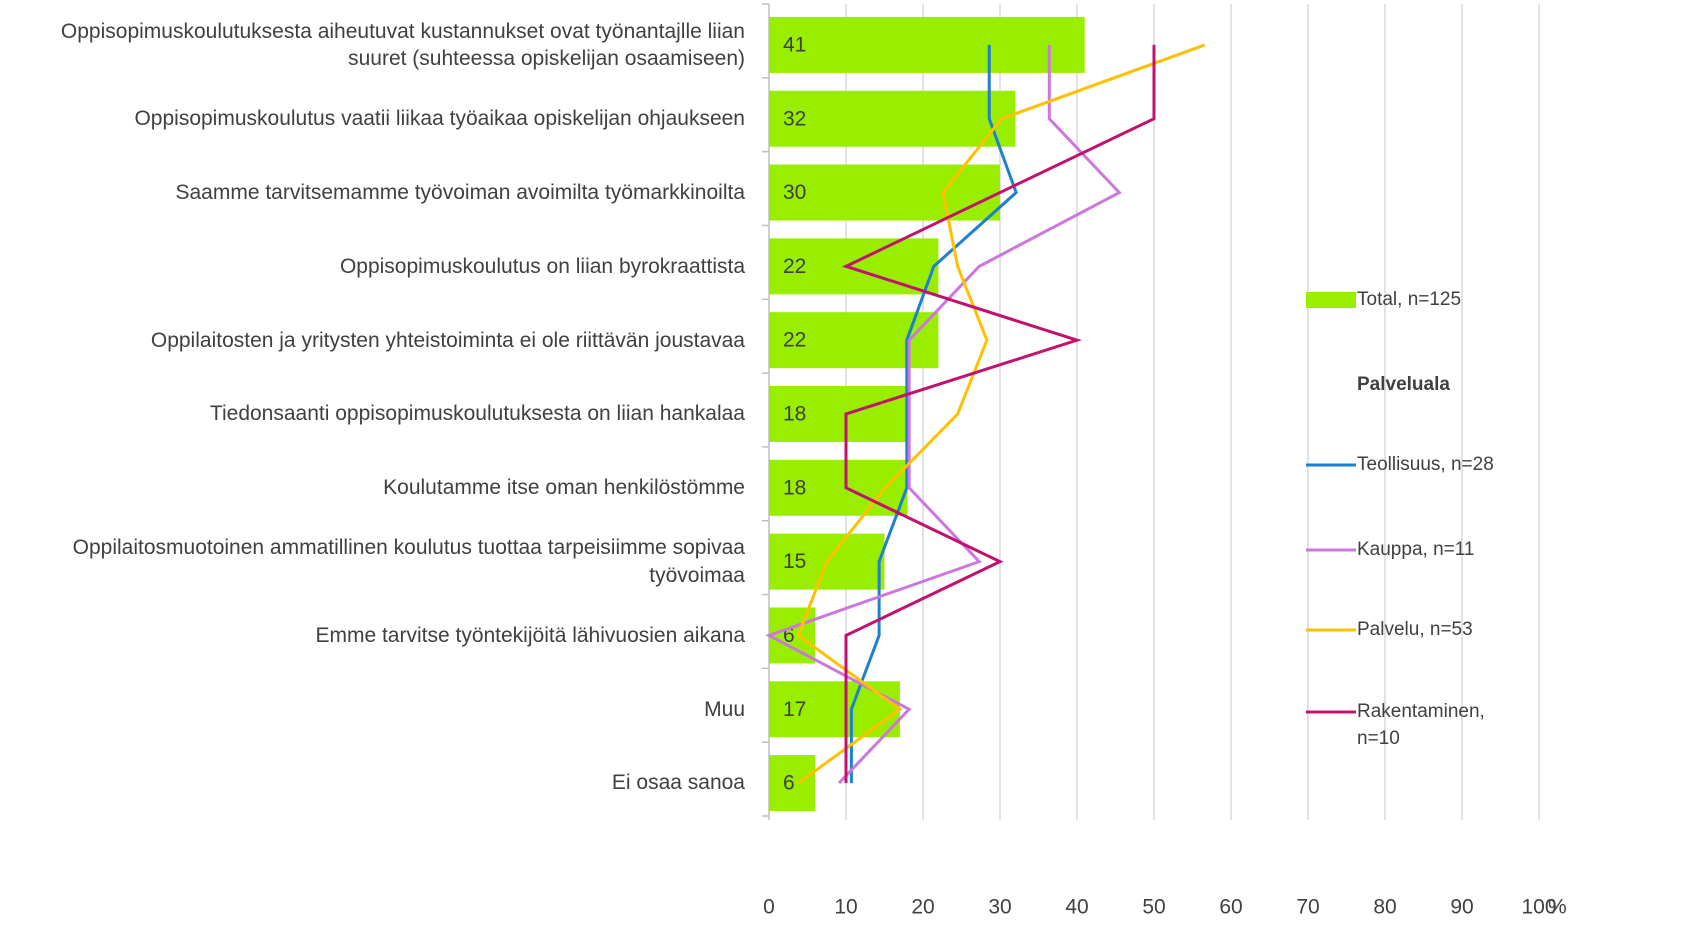 This screenshot has height=931, width=1686. What do you see at coordinates (678, 783) in the screenshot?
I see `category-label: Ei osaa sanoa` at bounding box center [678, 783].